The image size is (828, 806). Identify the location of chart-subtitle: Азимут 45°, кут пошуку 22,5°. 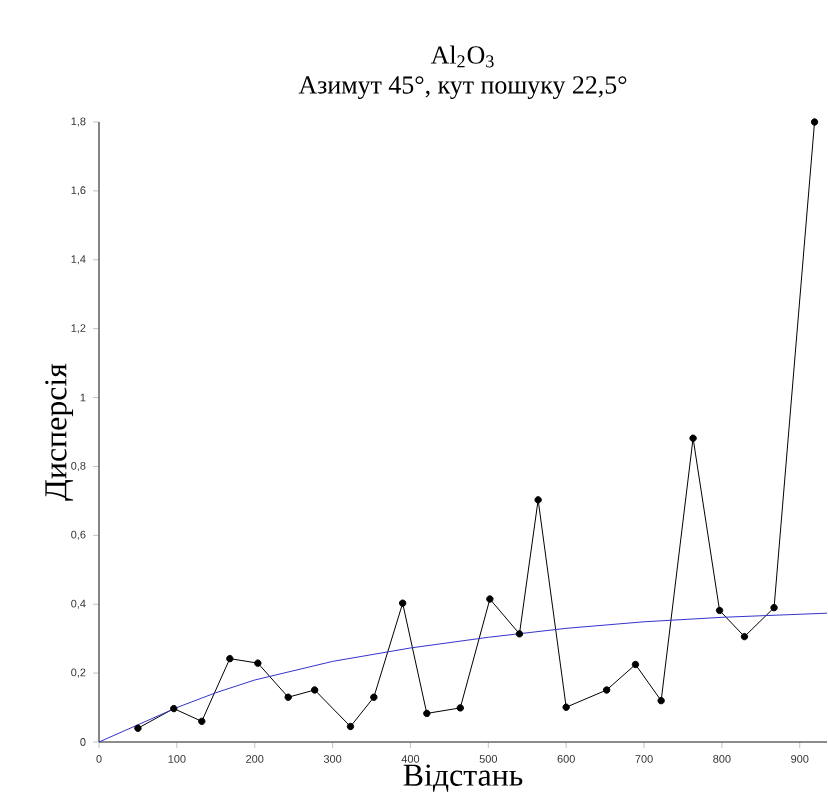
(462, 88).